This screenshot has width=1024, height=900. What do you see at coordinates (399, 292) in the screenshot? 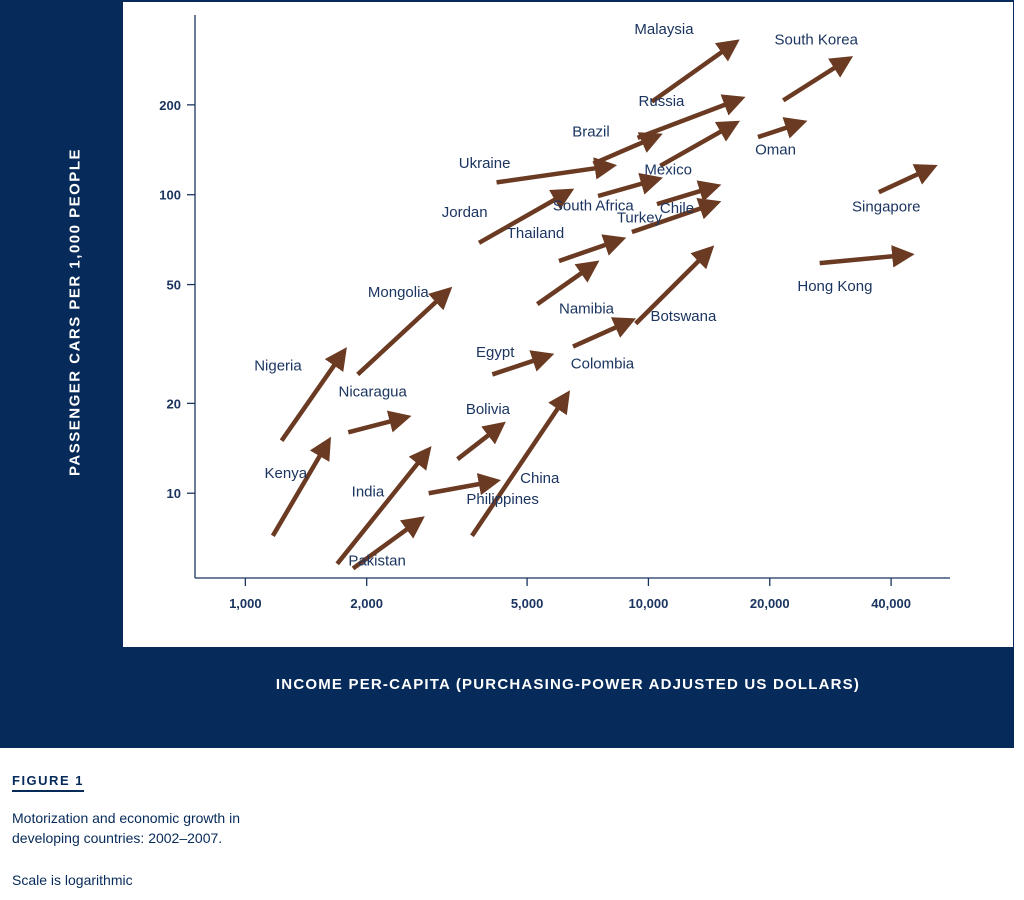
I see `country-label: Mongolia` at bounding box center [399, 292].